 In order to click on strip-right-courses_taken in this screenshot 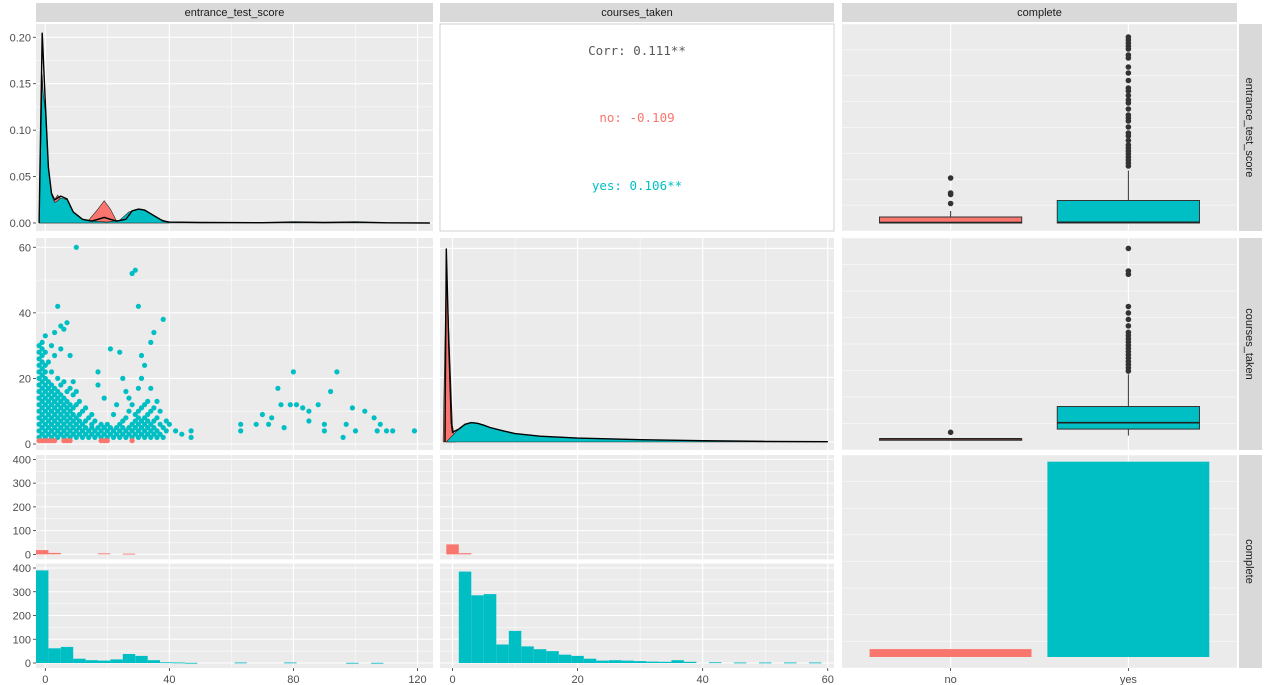, I will do `click(1250, 344)`.